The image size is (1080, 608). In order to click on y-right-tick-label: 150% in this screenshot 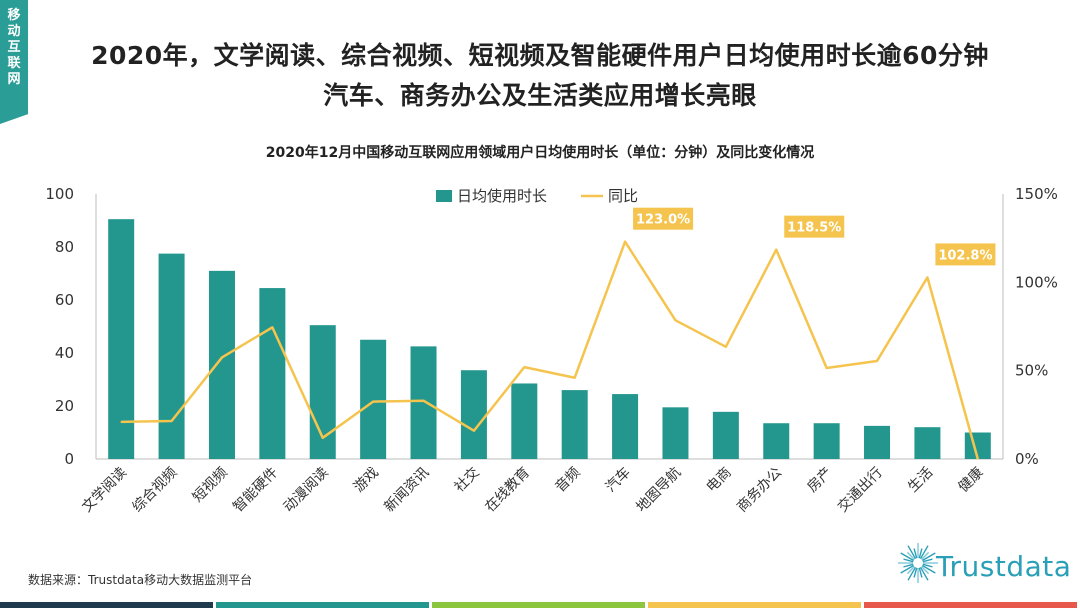, I will do `click(1036, 194)`.